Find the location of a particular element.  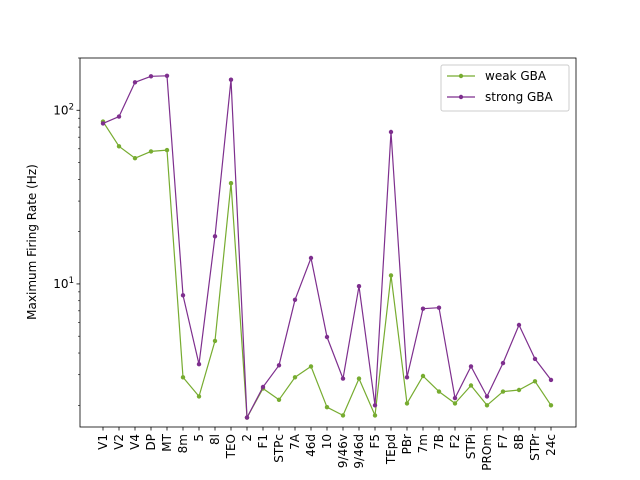

x-tick-label: F5 is located at coordinates (375, 441).